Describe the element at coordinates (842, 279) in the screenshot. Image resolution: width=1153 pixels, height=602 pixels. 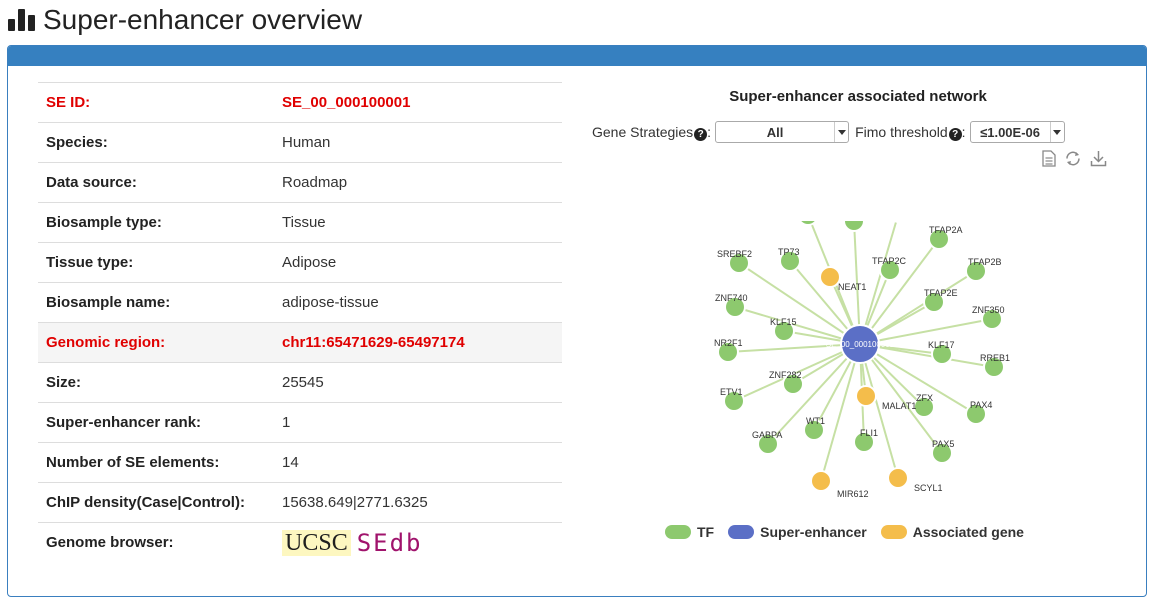
I see `network-node-neat1: NEAT1` at that location.